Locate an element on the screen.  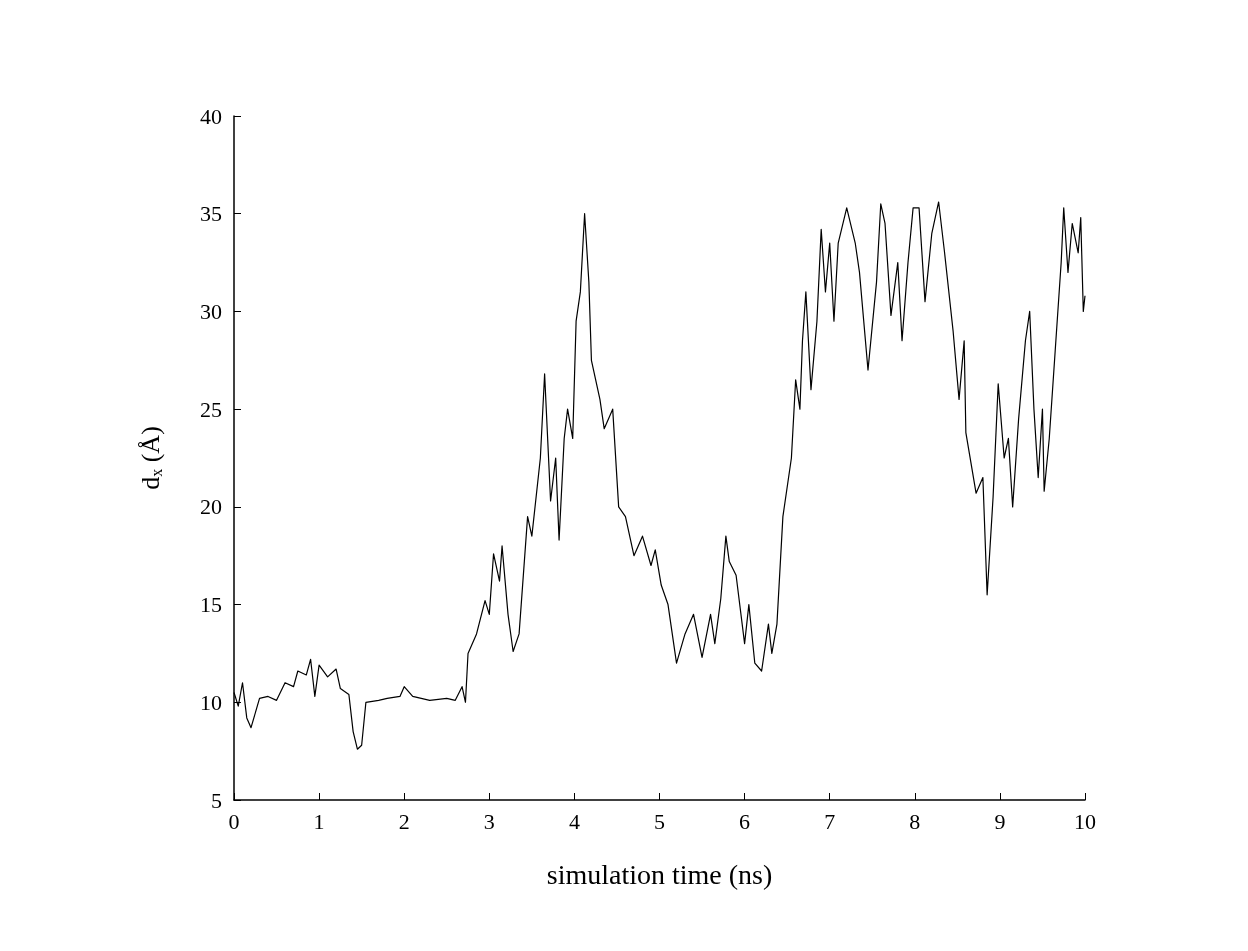
x-axis-title: simulation time (ns) is located at coordinates (659, 874).